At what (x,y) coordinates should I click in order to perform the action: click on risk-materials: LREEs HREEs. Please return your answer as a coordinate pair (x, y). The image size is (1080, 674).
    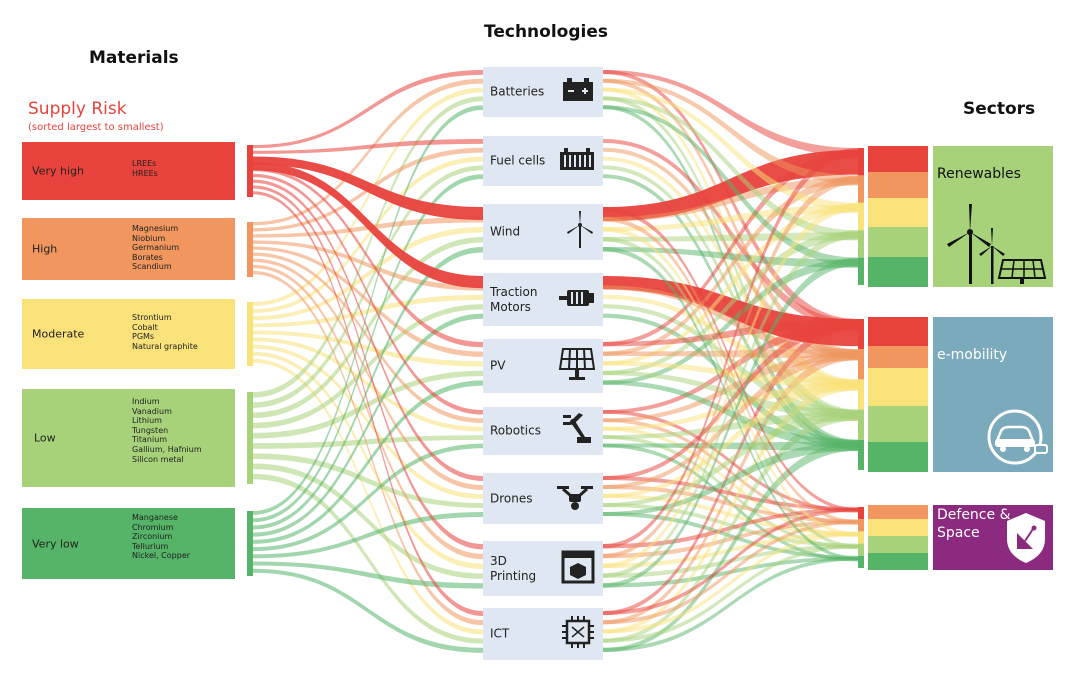
    Looking at the image, I should click on (145, 168).